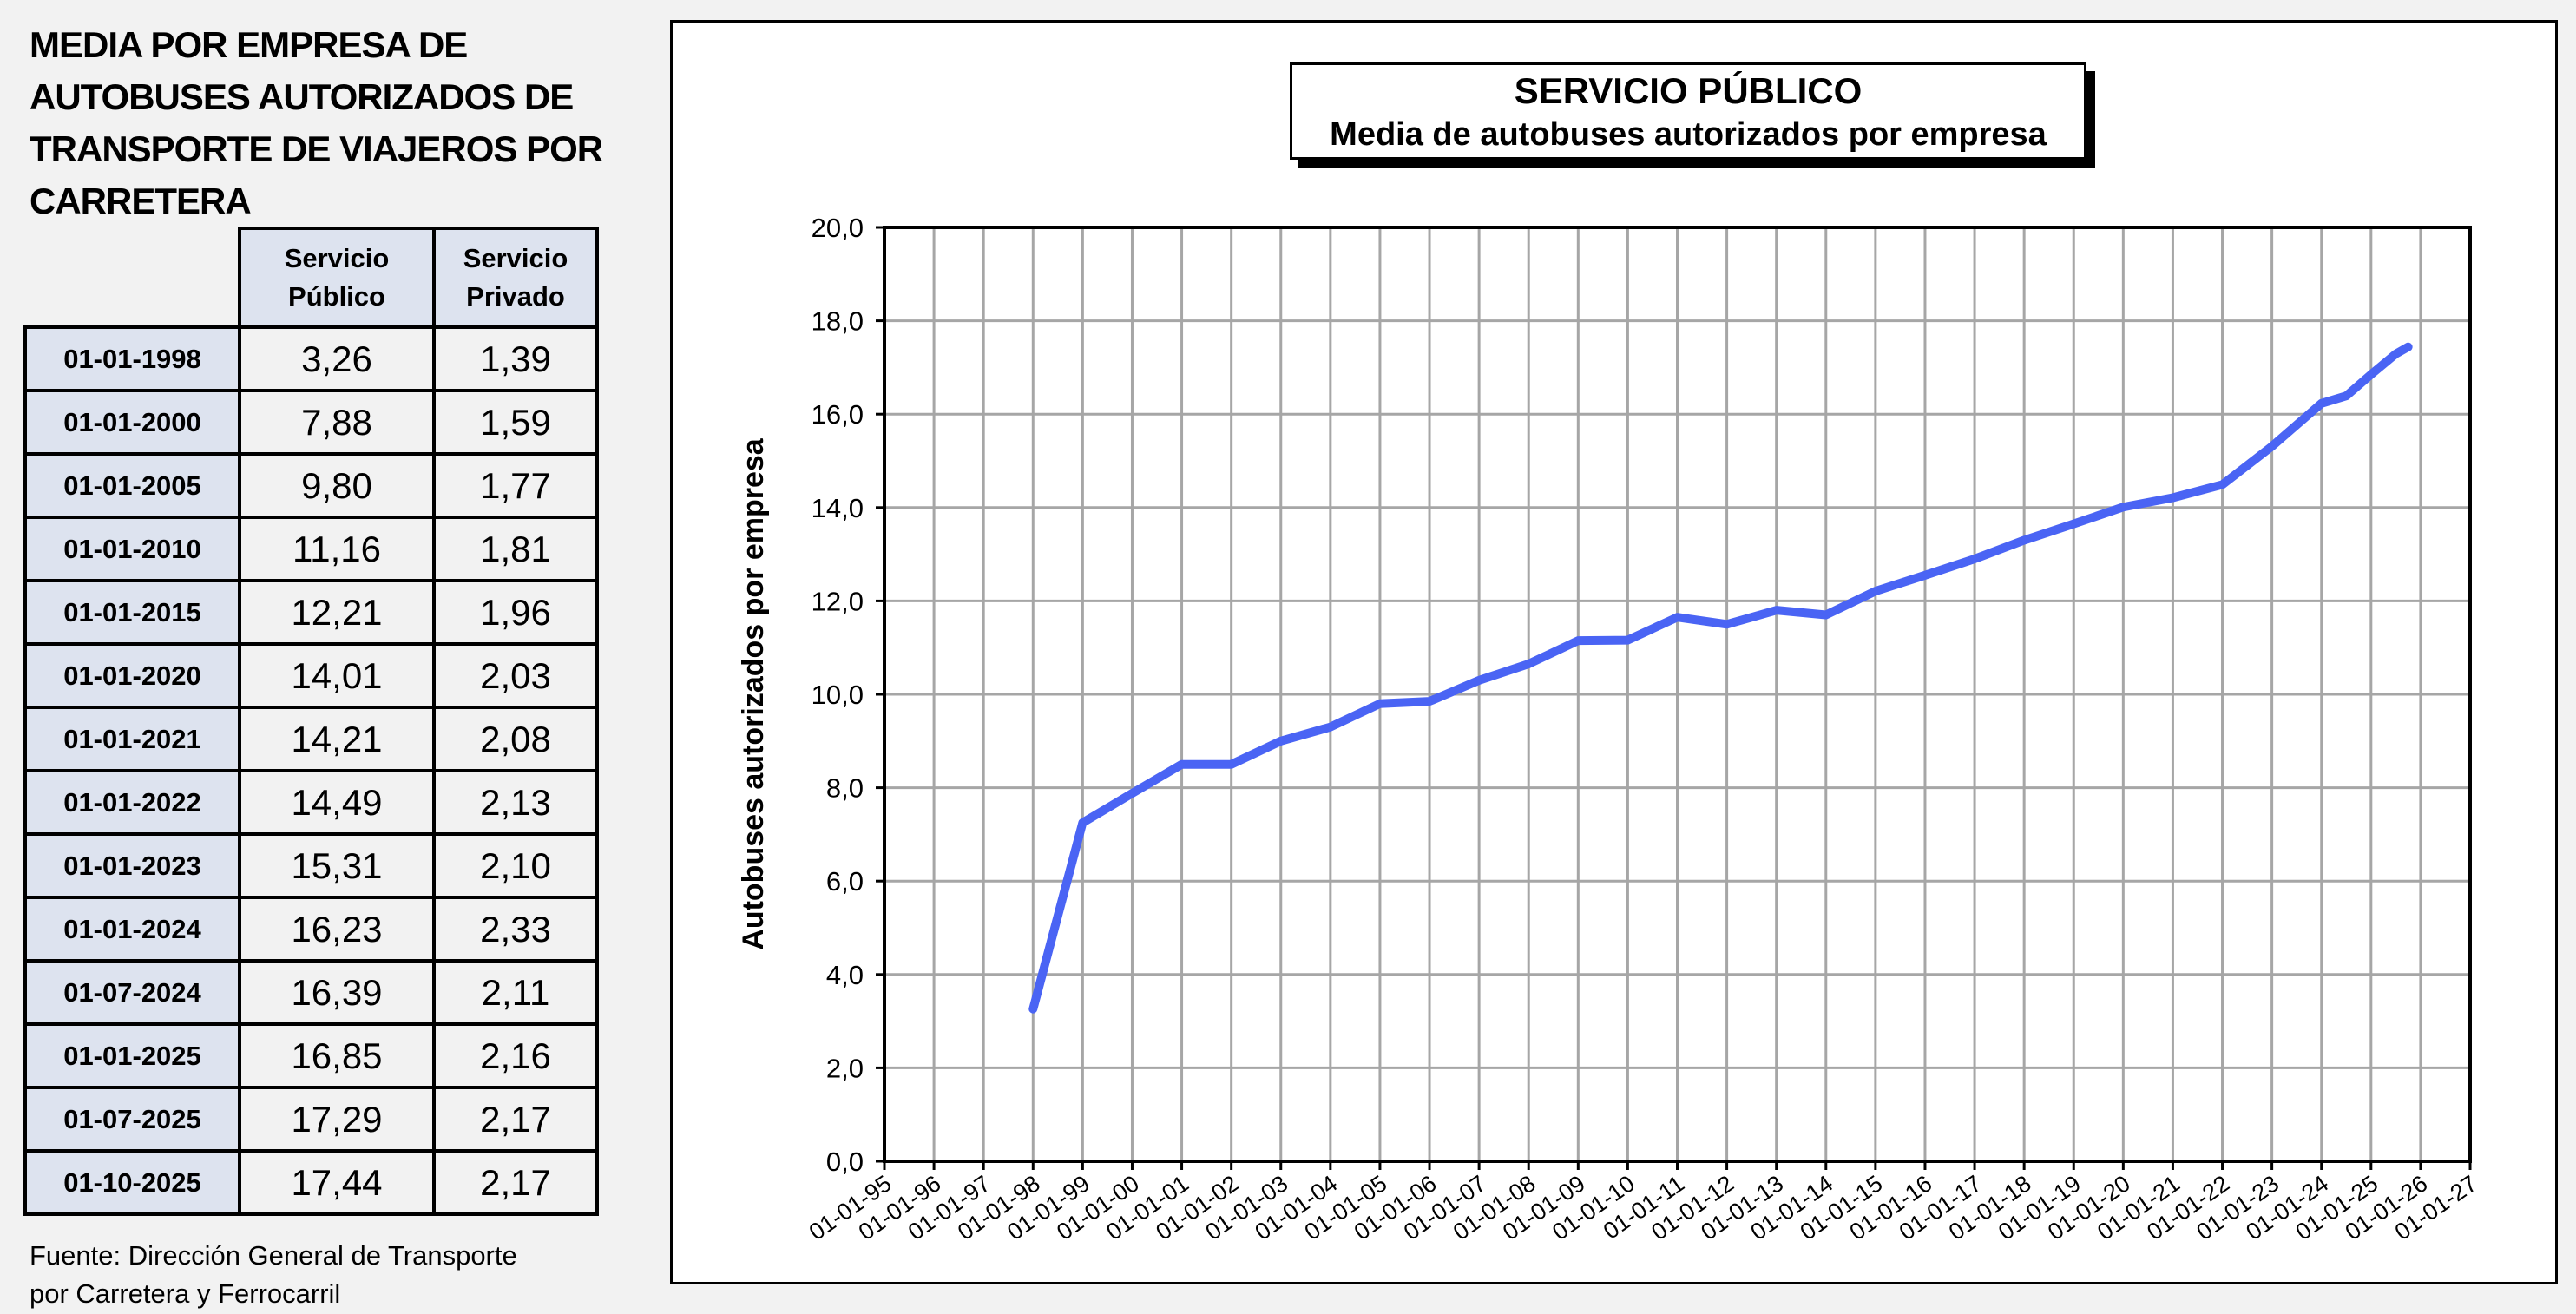 This screenshot has height=1314, width=2576. Describe the element at coordinates (845, 1161) in the screenshot. I see `y-tick-label: 0,0` at that location.